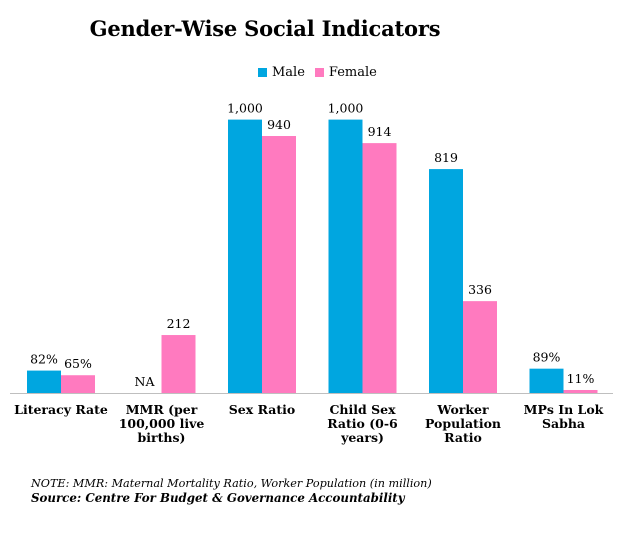 Image resolution: width=620 pixels, height=541 pixels. Describe the element at coordinates (44, 359) in the screenshot. I see `data-label-male-0: 82%` at that location.